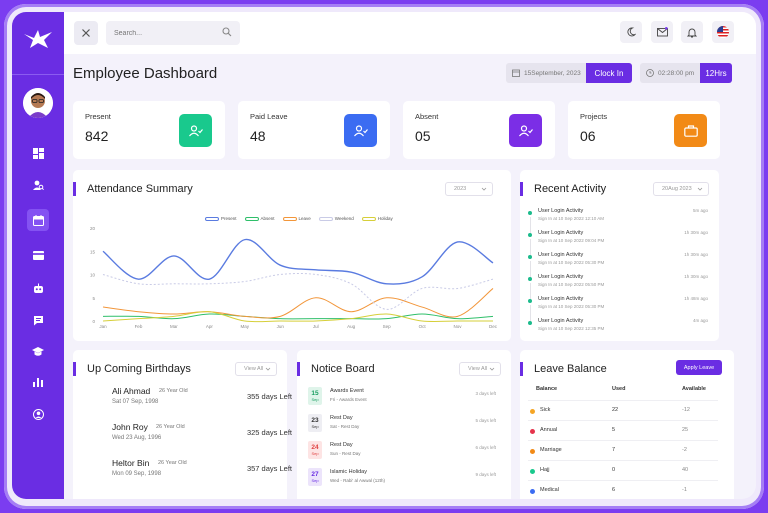 The height and width of the screenshot is (513, 768). What do you see at coordinates (676, 73) in the screenshot?
I see `current-time: 02:28:00 pm` at bounding box center [676, 73].